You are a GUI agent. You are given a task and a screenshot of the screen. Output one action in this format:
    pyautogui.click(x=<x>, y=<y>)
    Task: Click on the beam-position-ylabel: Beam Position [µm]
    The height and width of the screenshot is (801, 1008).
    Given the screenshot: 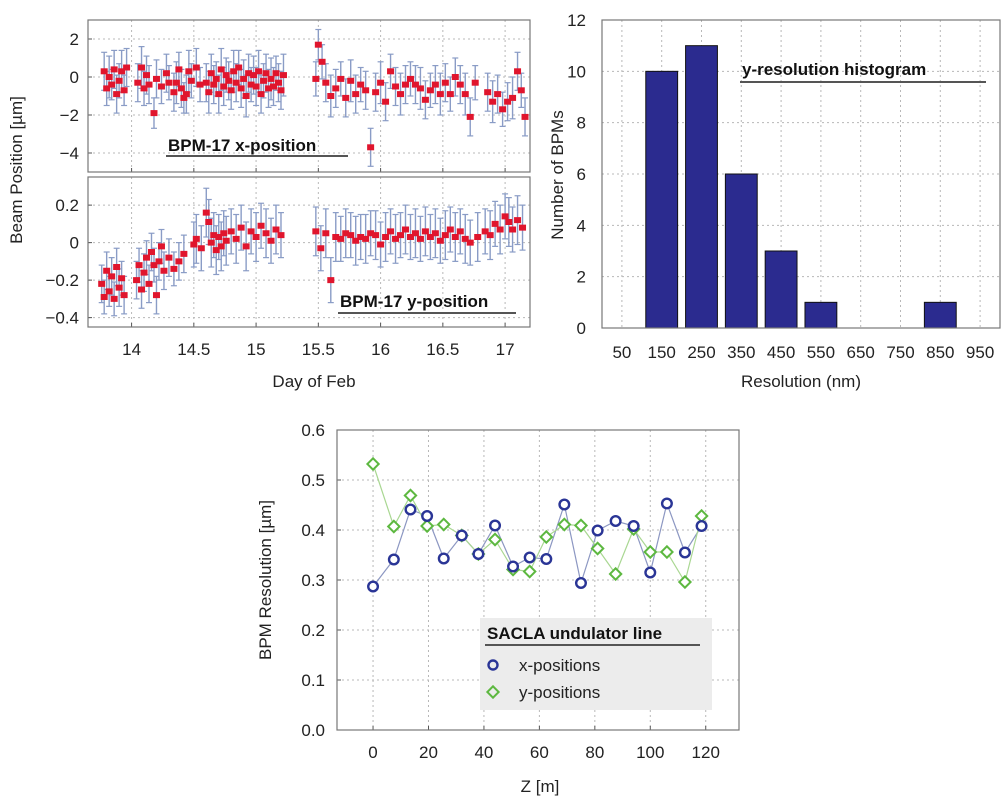 What is the action you would take?
    pyautogui.click(x=16, y=170)
    